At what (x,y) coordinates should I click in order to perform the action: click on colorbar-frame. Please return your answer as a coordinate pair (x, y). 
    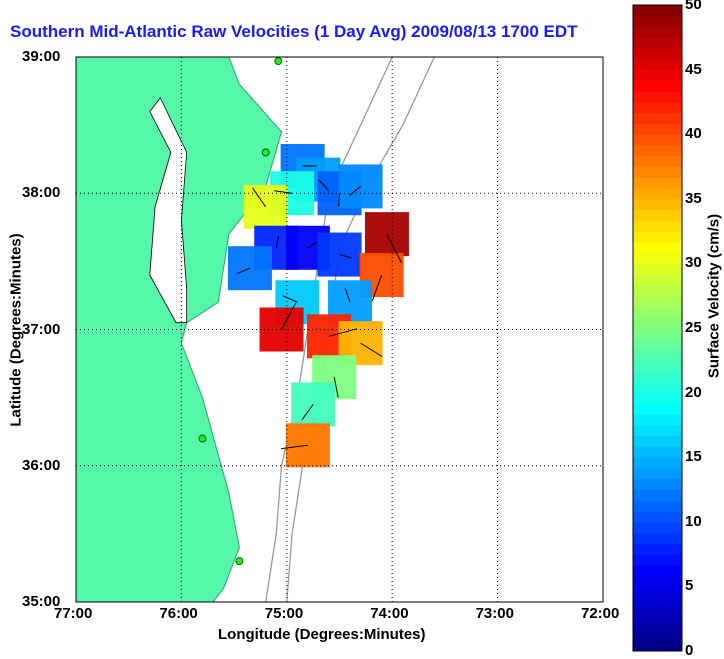
    Looking at the image, I should click on (657, 328).